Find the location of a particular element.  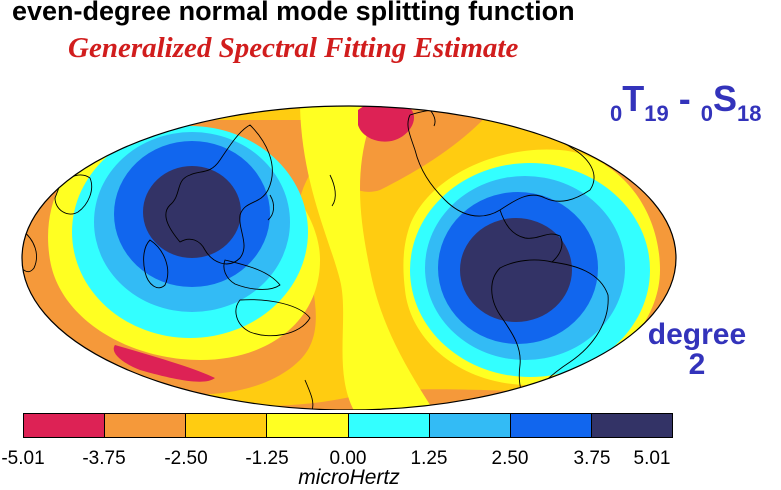

degree-label-text: degree is located at coordinates (697, 334).